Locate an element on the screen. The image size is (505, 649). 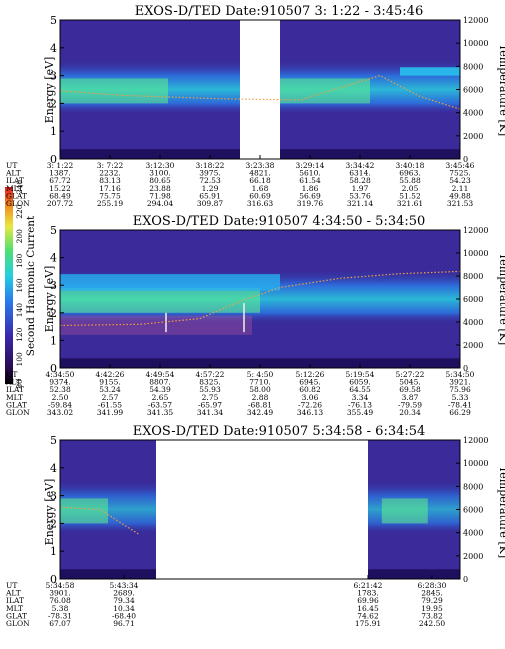
ephemeris-value: 242.50 is located at coordinates (432, 623).